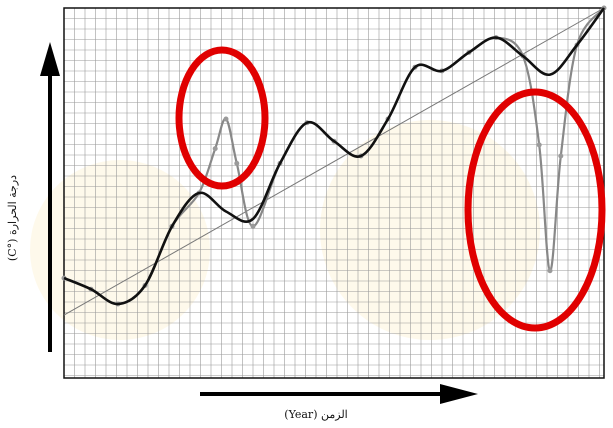 The width and height of the screenshot is (613, 428). Describe the element at coordinates (12, 218) in the screenshot. I see `y-axis-label: درجة الحرارة (°C)` at that location.